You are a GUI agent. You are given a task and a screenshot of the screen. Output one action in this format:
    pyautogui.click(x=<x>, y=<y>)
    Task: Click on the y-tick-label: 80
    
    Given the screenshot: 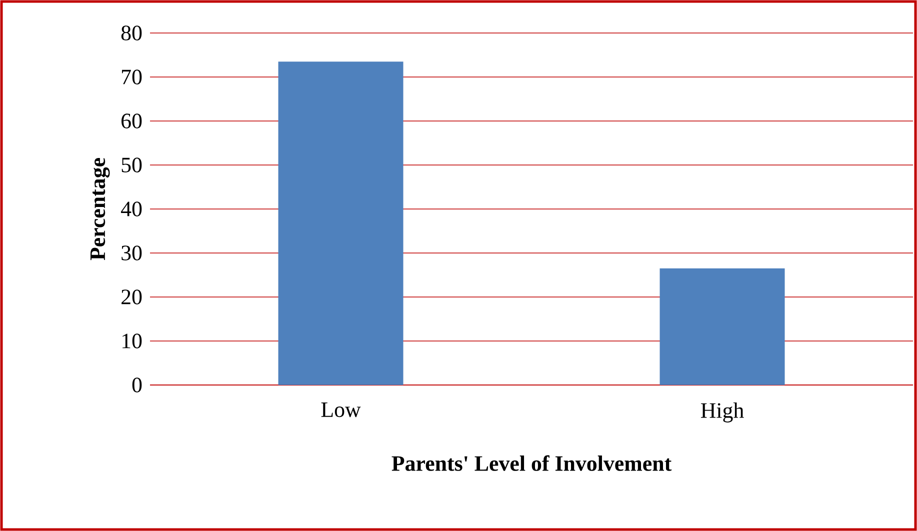 What is the action you would take?
    pyautogui.click(x=131, y=33)
    